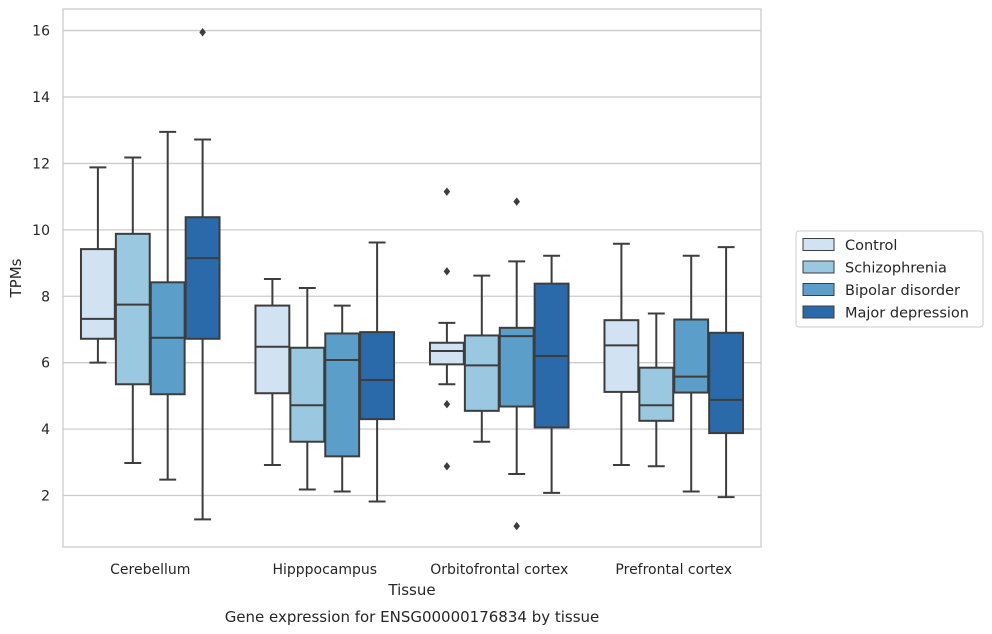 This screenshot has width=992, height=634. What do you see at coordinates (45, 497) in the screenshot?
I see `y-tick-label: 2` at bounding box center [45, 497].